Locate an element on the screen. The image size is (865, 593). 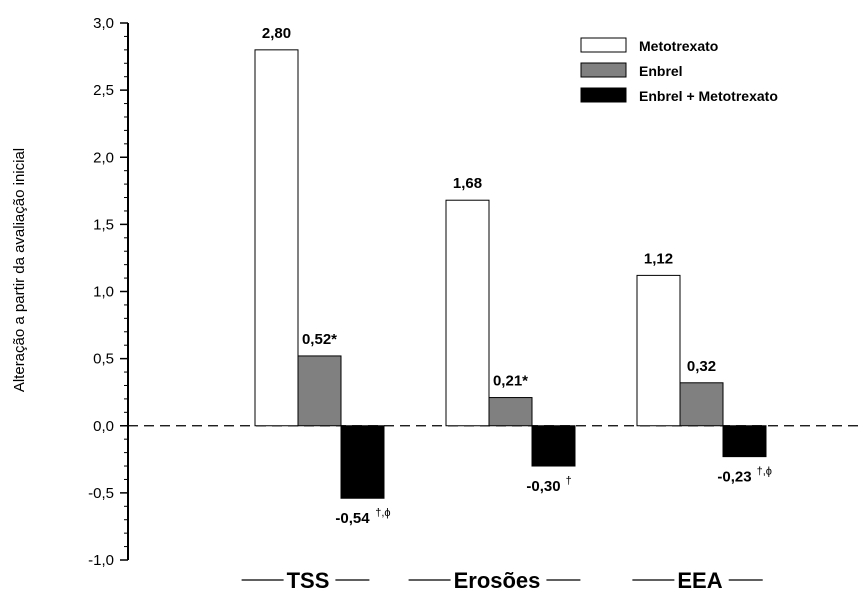
category-label-2: EEA is located at coordinates (699, 580).